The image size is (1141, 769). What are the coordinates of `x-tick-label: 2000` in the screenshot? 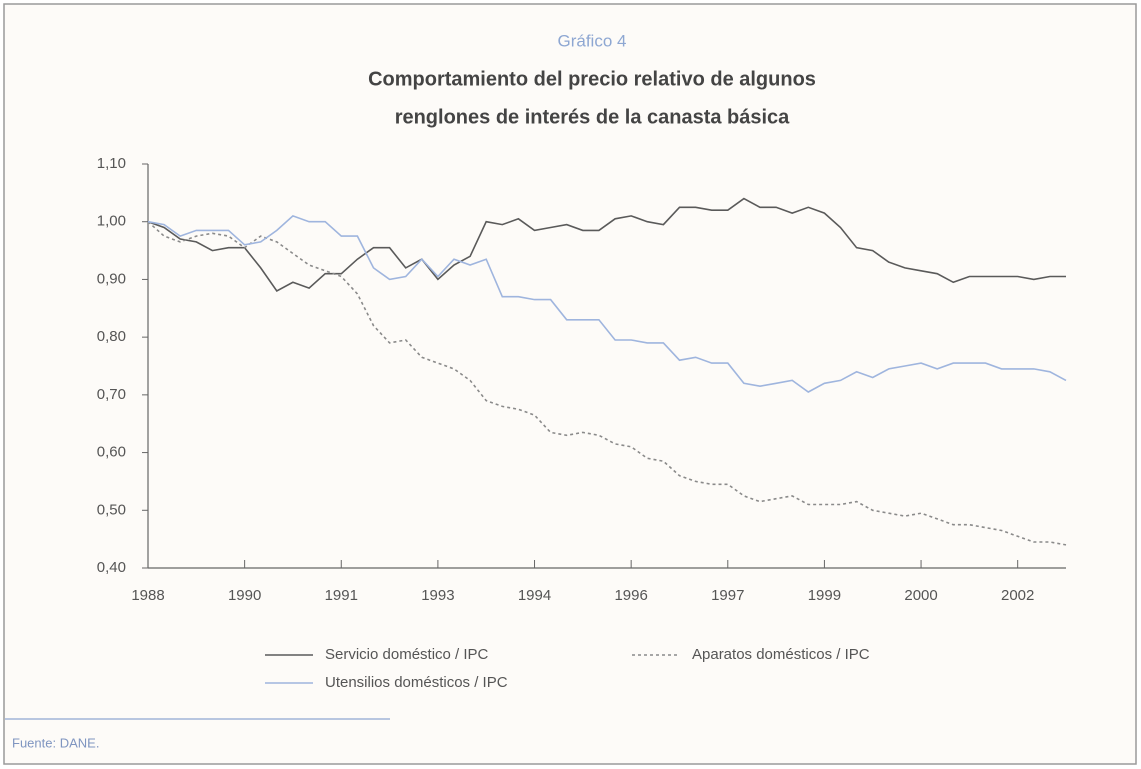 It's located at (920, 595).